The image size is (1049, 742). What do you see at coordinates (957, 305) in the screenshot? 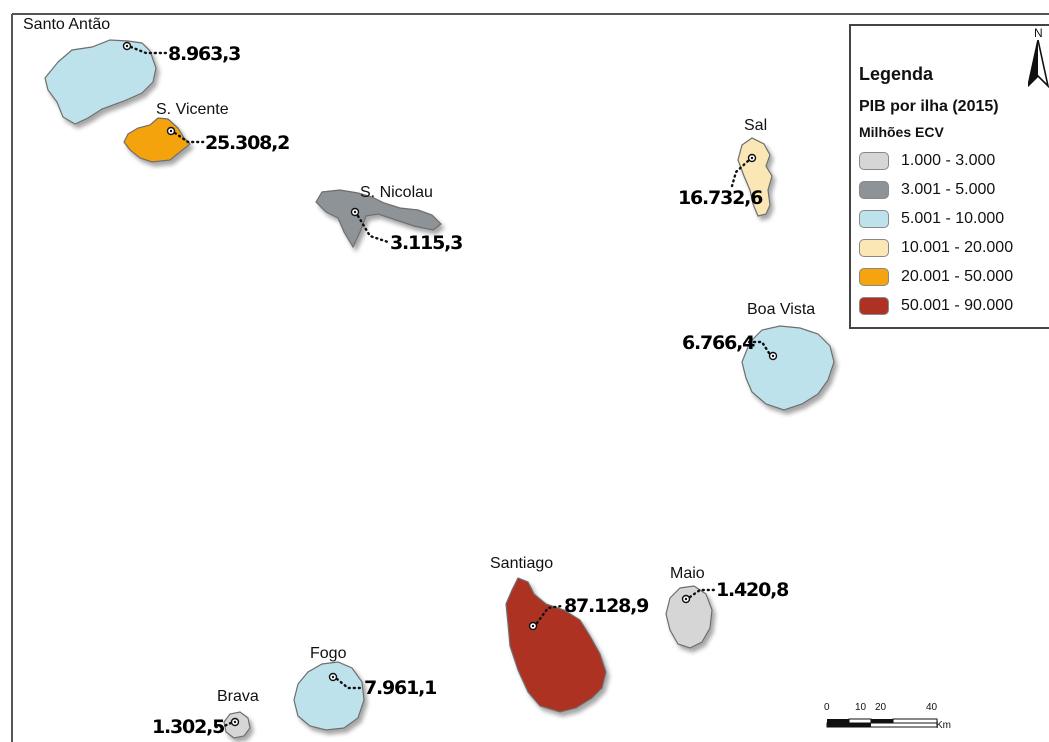
I see `legend-item-label: 50.001 - 90.000` at bounding box center [957, 305].